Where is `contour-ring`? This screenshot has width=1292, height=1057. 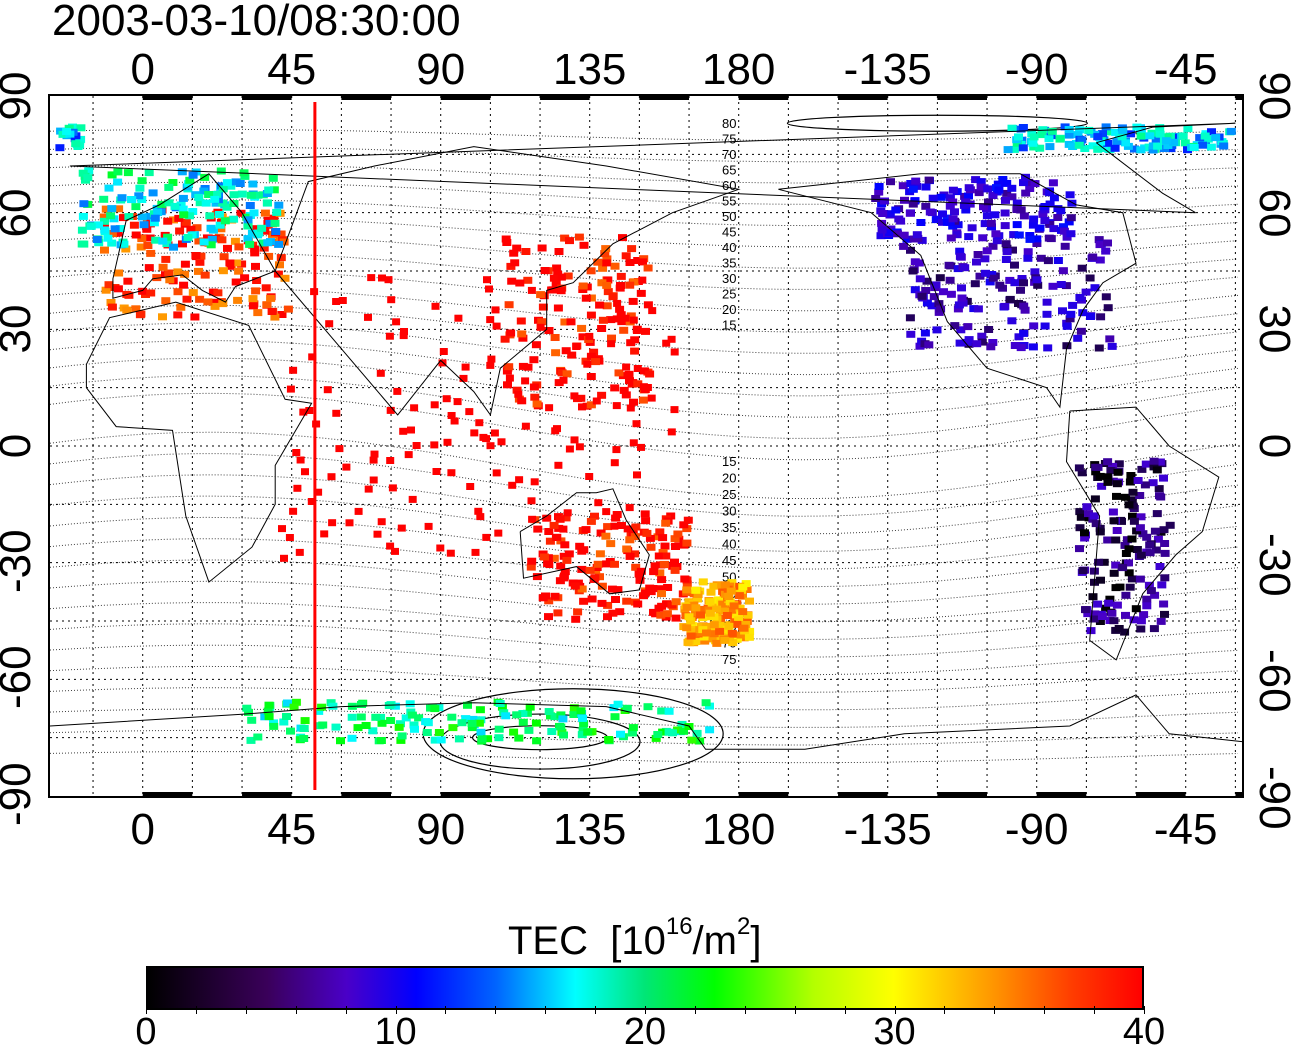
contour-ring is located at coordinates (937, 123).